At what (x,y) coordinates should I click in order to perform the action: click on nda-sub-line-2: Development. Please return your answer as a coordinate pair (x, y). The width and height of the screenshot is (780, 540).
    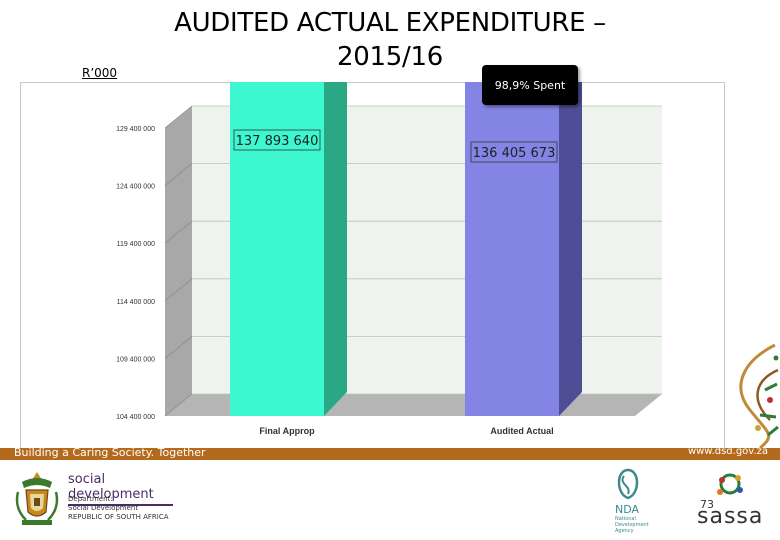
    Looking at the image, I should click on (632, 525).